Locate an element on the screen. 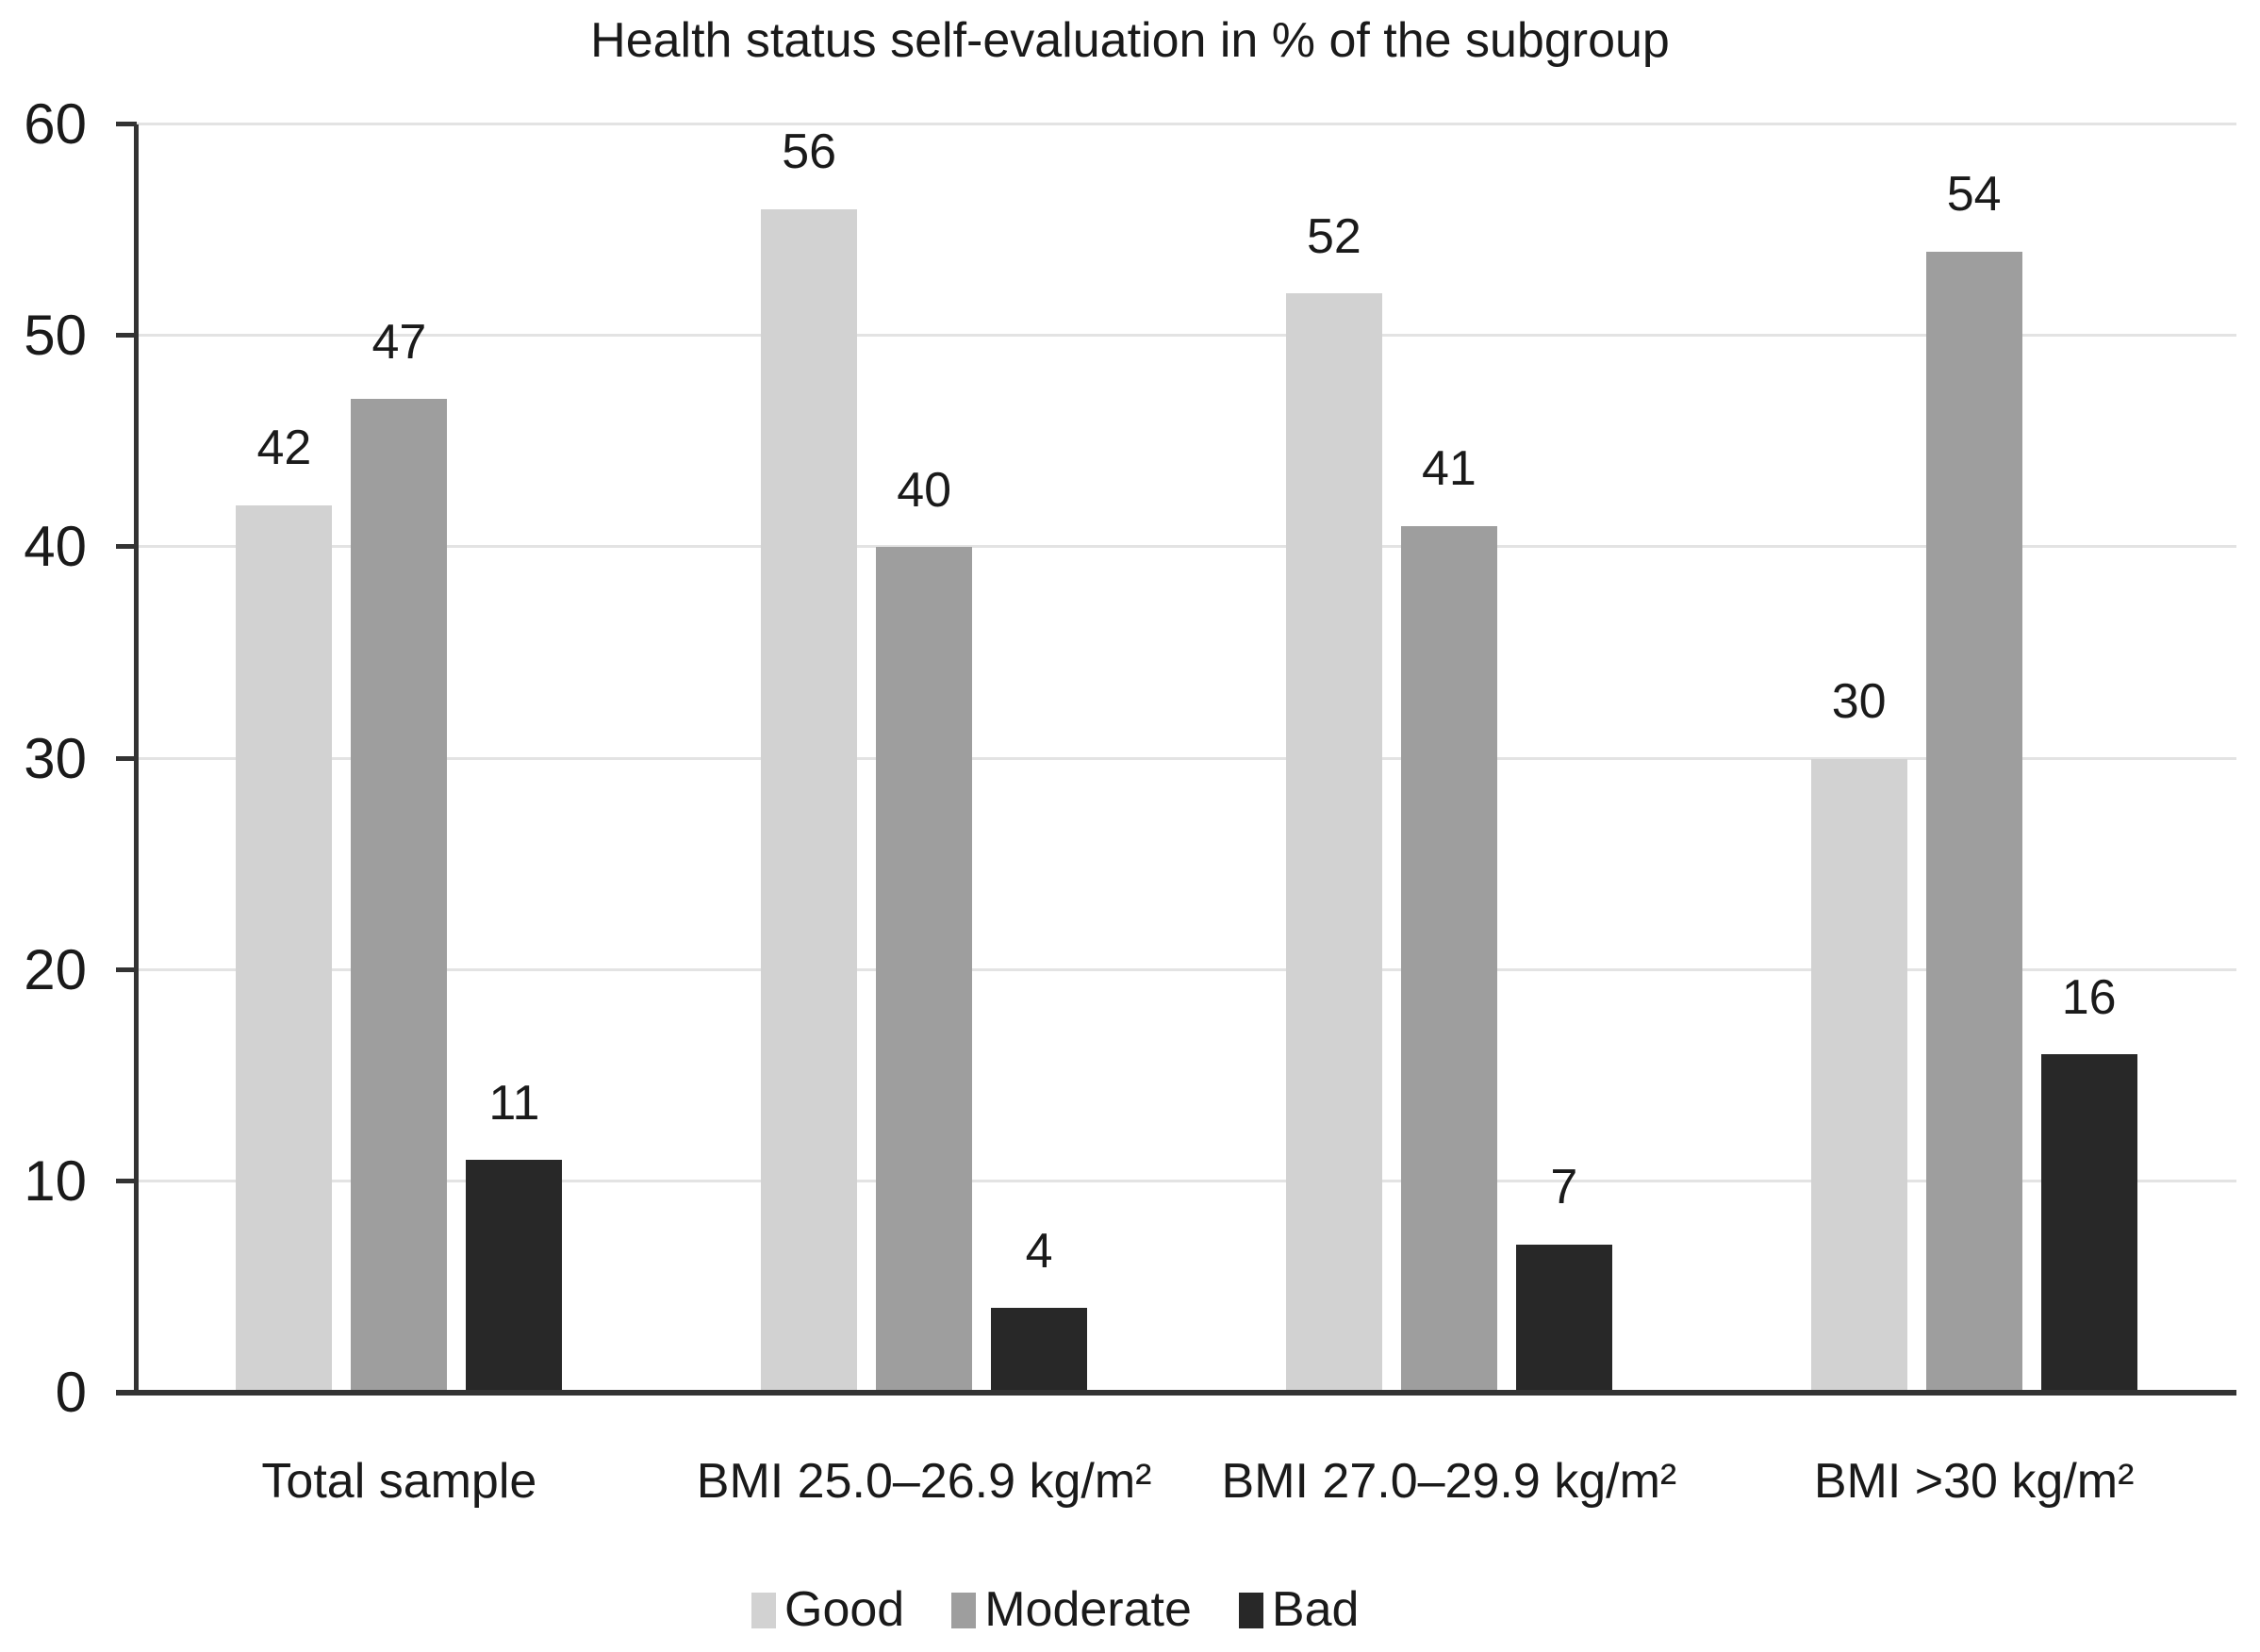 The height and width of the screenshot is (1652, 2260). bar-value-label: 52 is located at coordinates (1333, 236).